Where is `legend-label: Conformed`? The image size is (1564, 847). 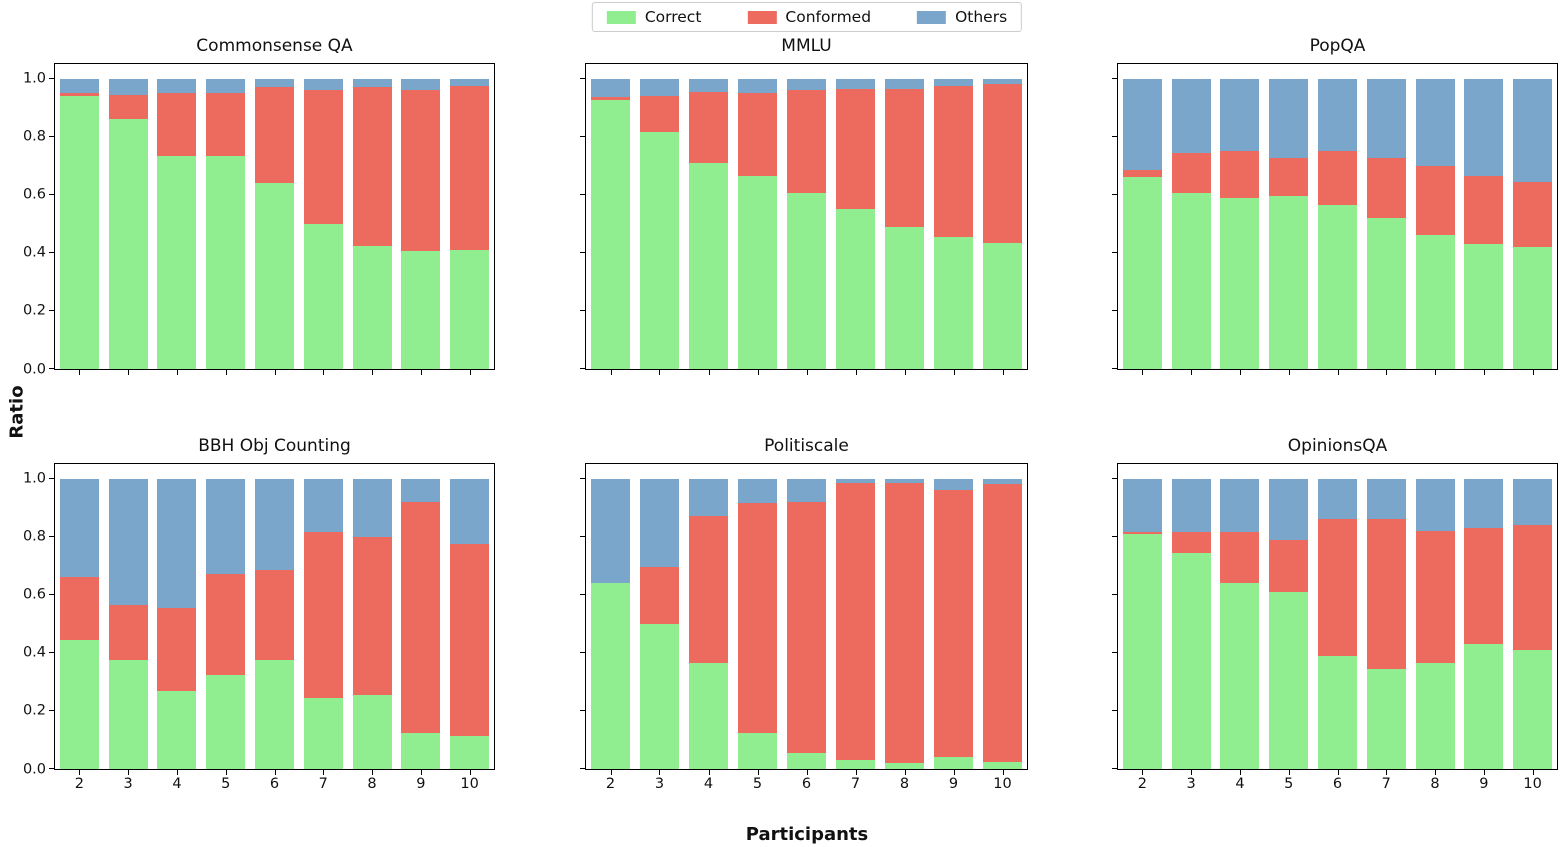 legend-label: Conformed is located at coordinates (828, 17).